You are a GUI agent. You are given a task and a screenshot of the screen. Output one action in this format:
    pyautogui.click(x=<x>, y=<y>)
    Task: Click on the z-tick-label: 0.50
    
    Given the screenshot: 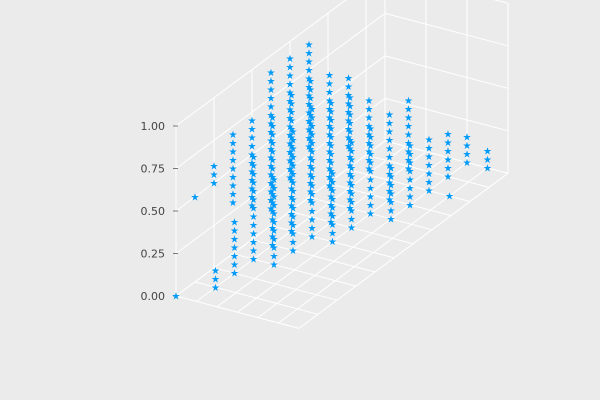 What is the action you would take?
    pyautogui.click(x=153, y=211)
    